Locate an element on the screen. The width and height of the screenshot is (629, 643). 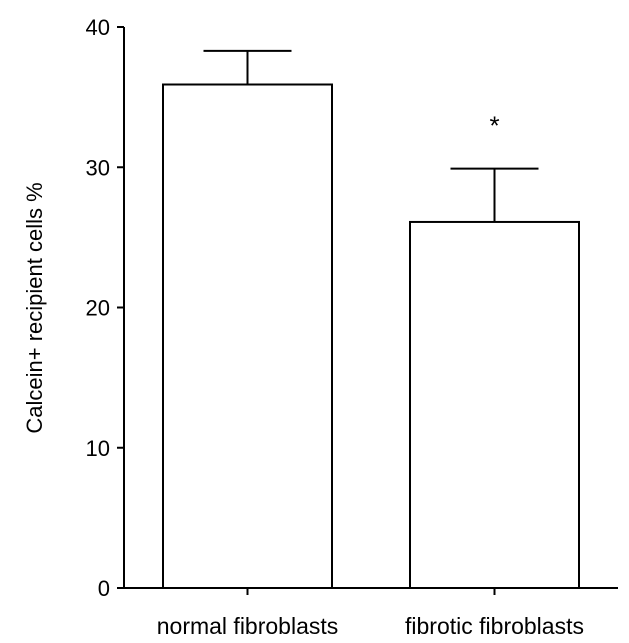
y-tick-label: 0 is located at coordinates (104, 588).